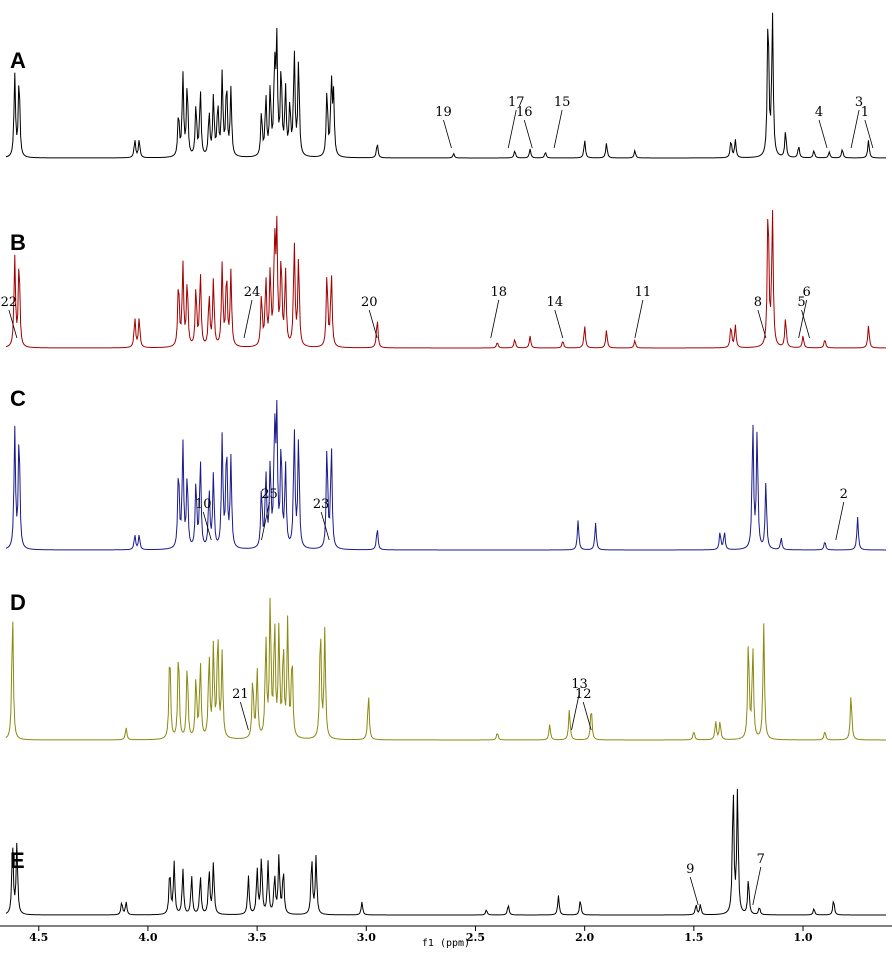 This screenshot has height=953, width=892. Describe the element at coordinates (443, 112) in the screenshot. I see `peak-annotation-label: 19` at that location.